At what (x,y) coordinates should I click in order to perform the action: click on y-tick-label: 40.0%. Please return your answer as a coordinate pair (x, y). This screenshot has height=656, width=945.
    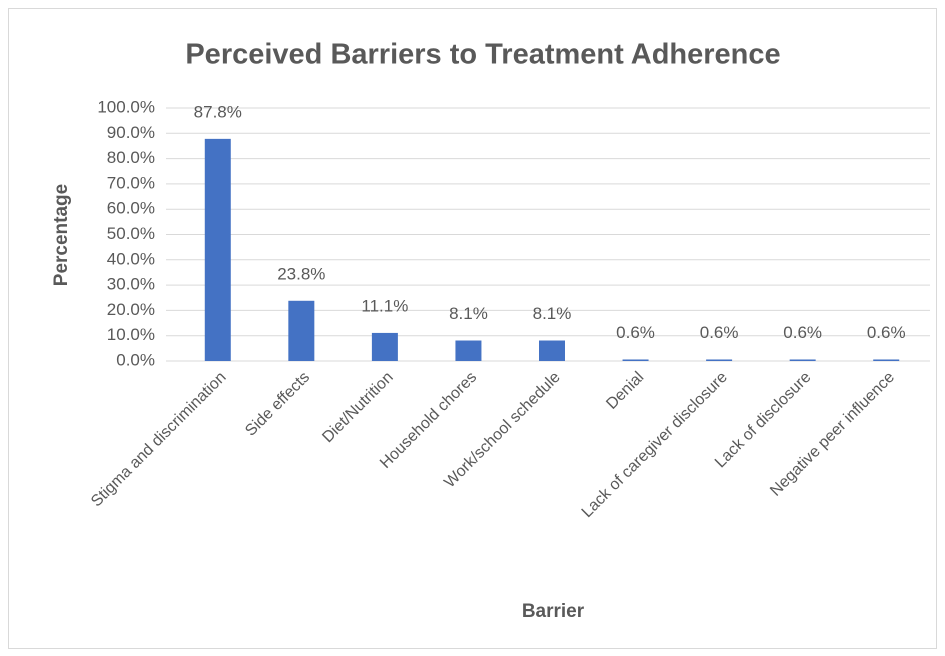
    Looking at the image, I should click on (131, 258).